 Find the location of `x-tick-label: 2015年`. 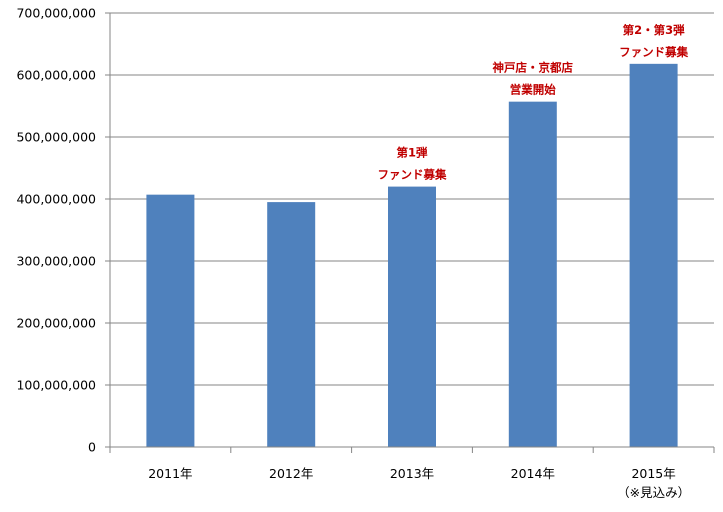

x-tick-label: 2015年 is located at coordinates (653, 473).